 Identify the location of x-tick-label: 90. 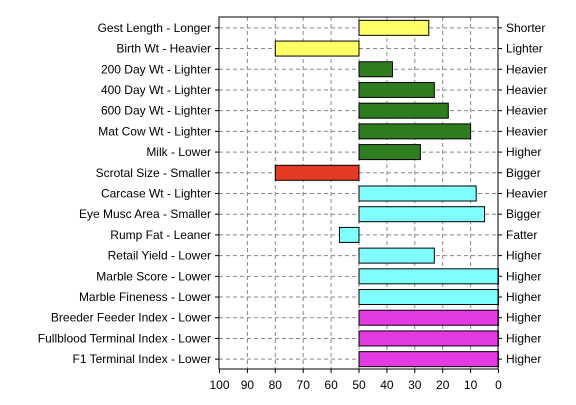
(248, 385).